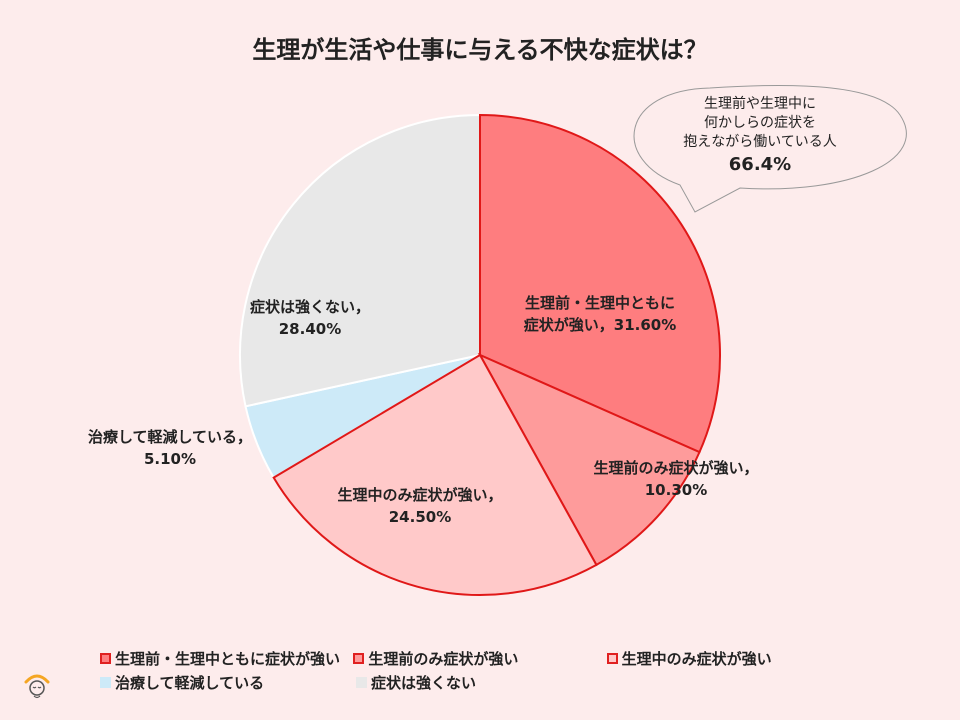  I want to click on legend-label: 生理前のみ症状が強い, so click(443, 658).